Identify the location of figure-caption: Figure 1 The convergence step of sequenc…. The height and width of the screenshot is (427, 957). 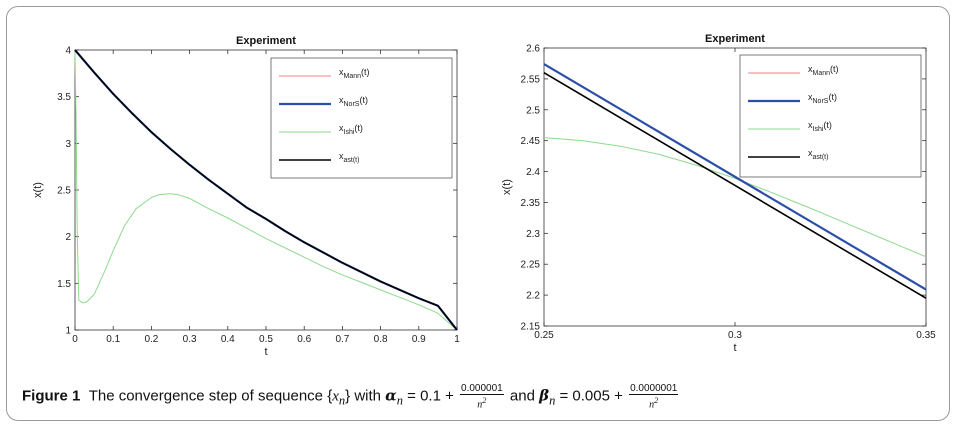
(351, 396).